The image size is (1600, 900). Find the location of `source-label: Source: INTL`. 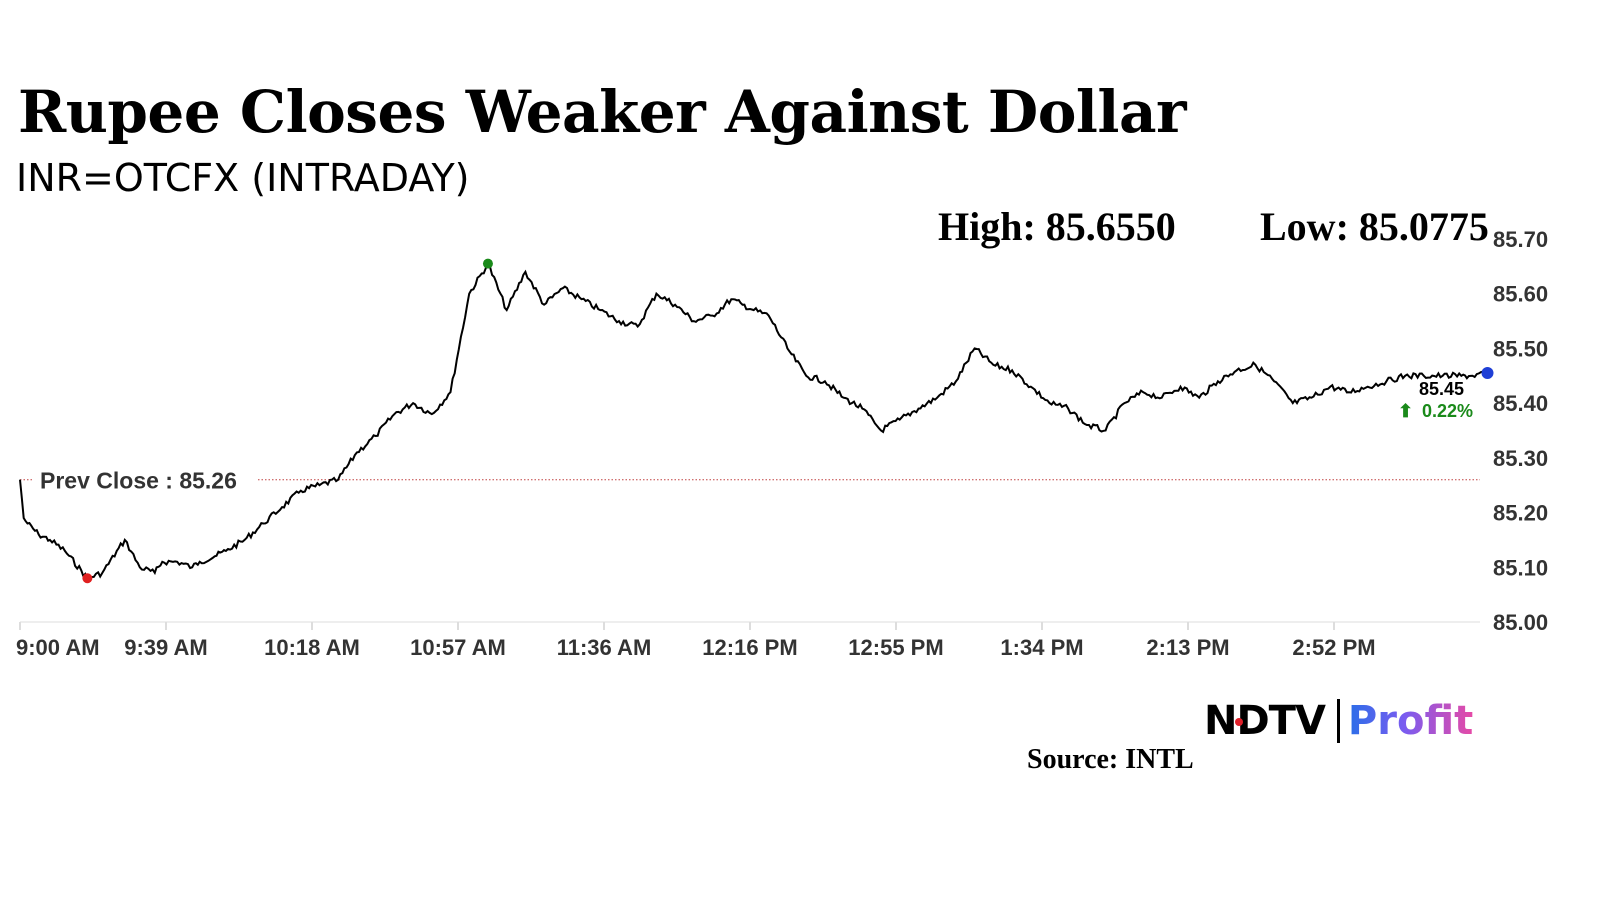

source-label: Source: INTL is located at coordinates (1110, 759).